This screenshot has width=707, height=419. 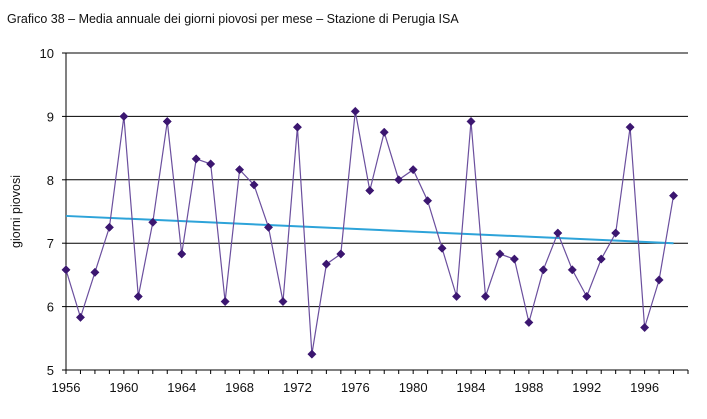 What do you see at coordinates (586, 387) in the screenshot?
I see `x-tick-label: 1992` at bounding box center [586, 387].